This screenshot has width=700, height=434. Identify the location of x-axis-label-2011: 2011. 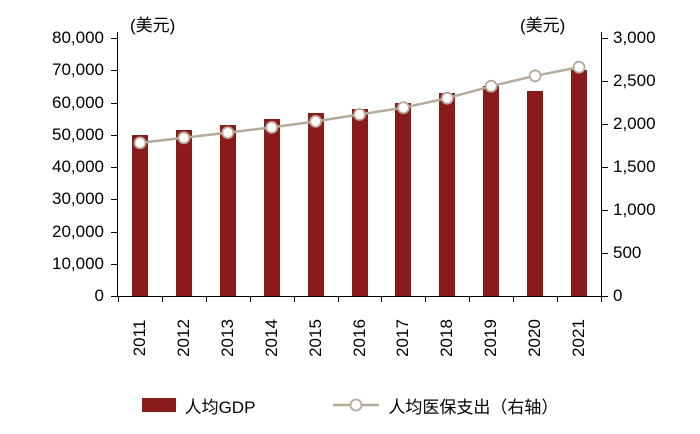
(139, 338).